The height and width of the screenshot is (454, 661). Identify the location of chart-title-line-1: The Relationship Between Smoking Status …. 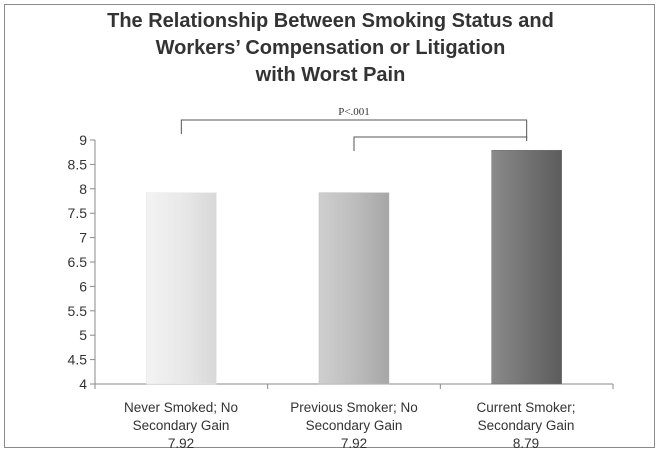
(330, 21).